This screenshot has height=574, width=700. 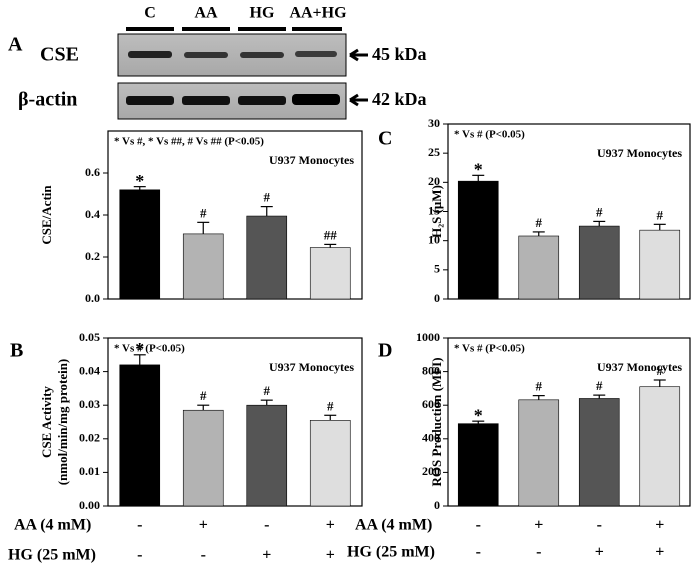 What do you see at coordinates (436, 421) in the screenshot?
I see `y-axis-label: ROS Production (MFI)` at bounding box center [436, 421].